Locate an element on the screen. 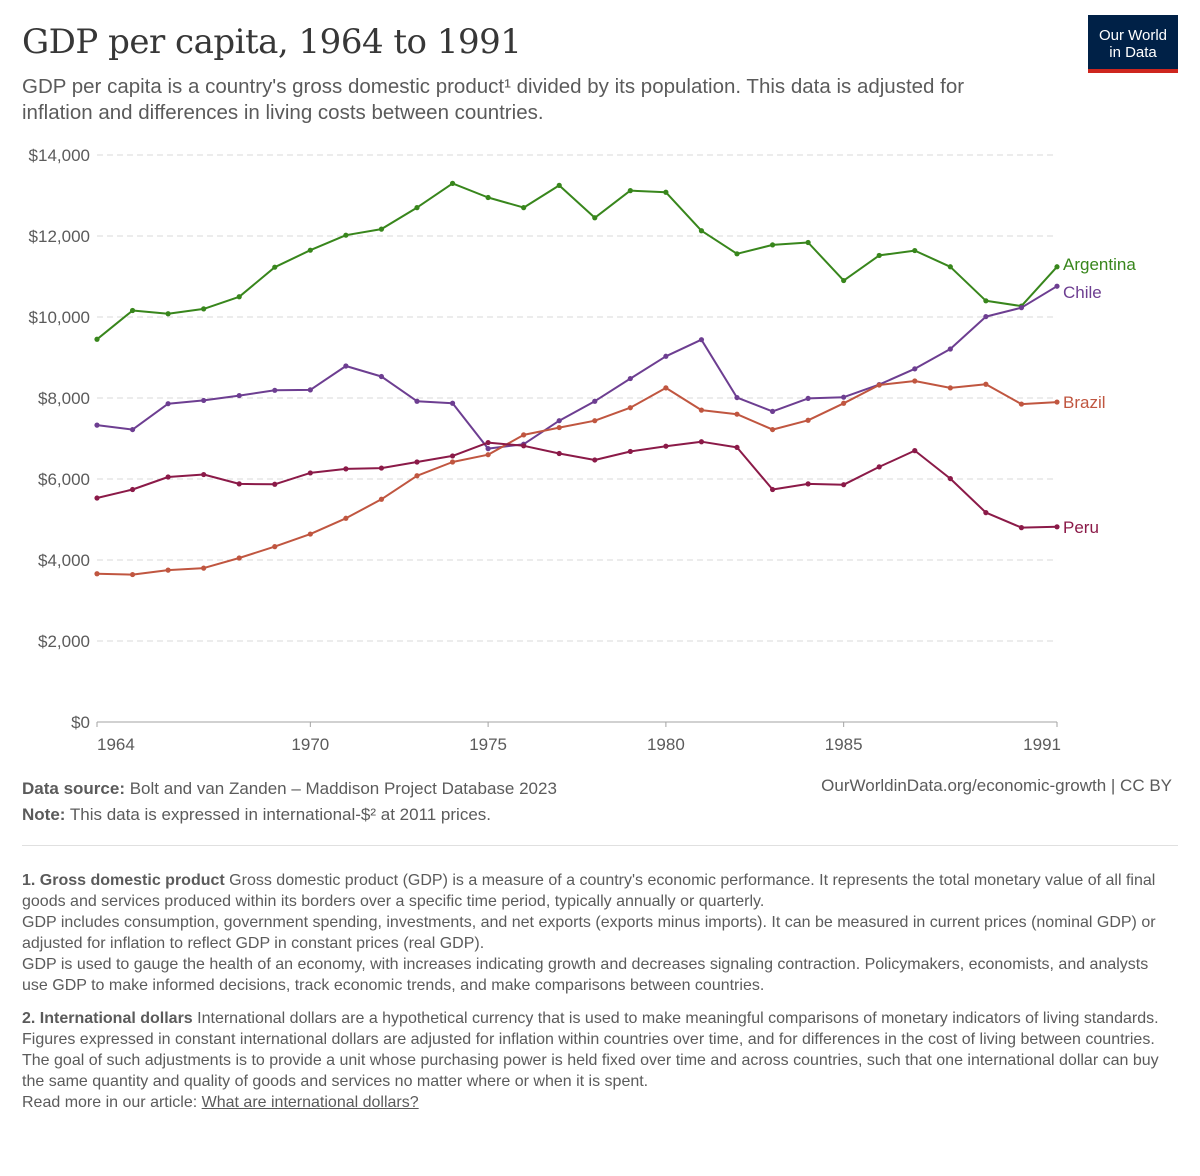 The width and height of the screenshot is (1200, 1176). series-line-brazil is located at coordinates (577, 478).